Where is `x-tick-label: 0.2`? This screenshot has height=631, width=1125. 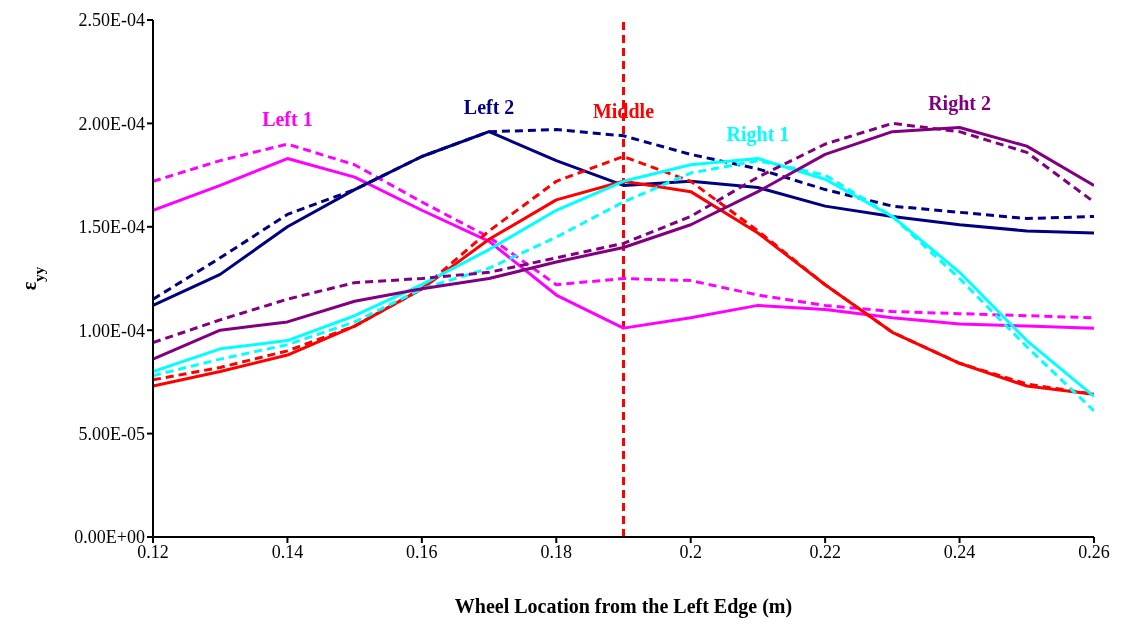
x-tick-label: 0.2 is located at coordinates (690, 551).